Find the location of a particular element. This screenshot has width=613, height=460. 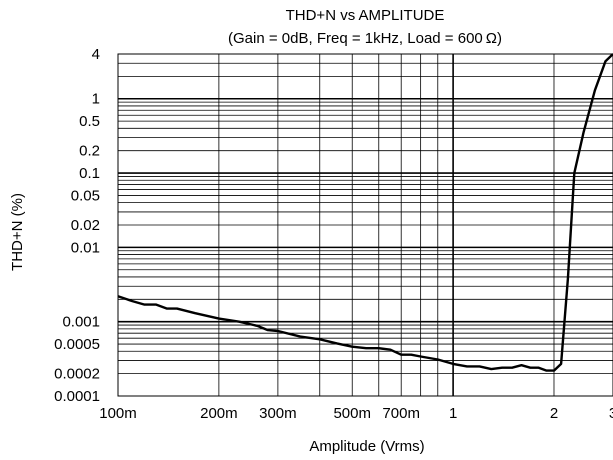

y-tick-label: 0.01 is located at coordinates (85, 247).